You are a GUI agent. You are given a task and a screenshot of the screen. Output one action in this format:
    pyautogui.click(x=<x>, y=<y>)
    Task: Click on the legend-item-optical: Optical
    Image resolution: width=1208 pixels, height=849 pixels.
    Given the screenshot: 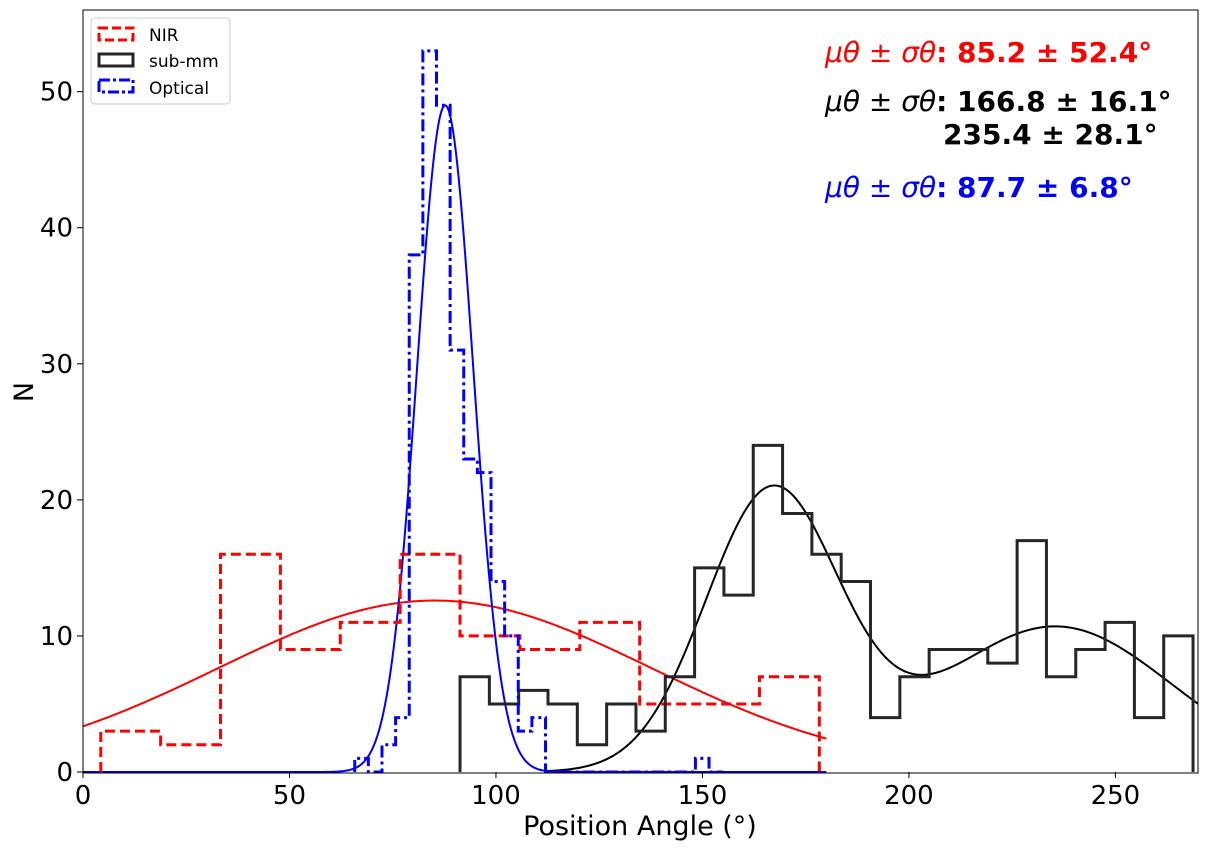 What is the action you would take?
    pyautogui.click(x=153, y=88)
    